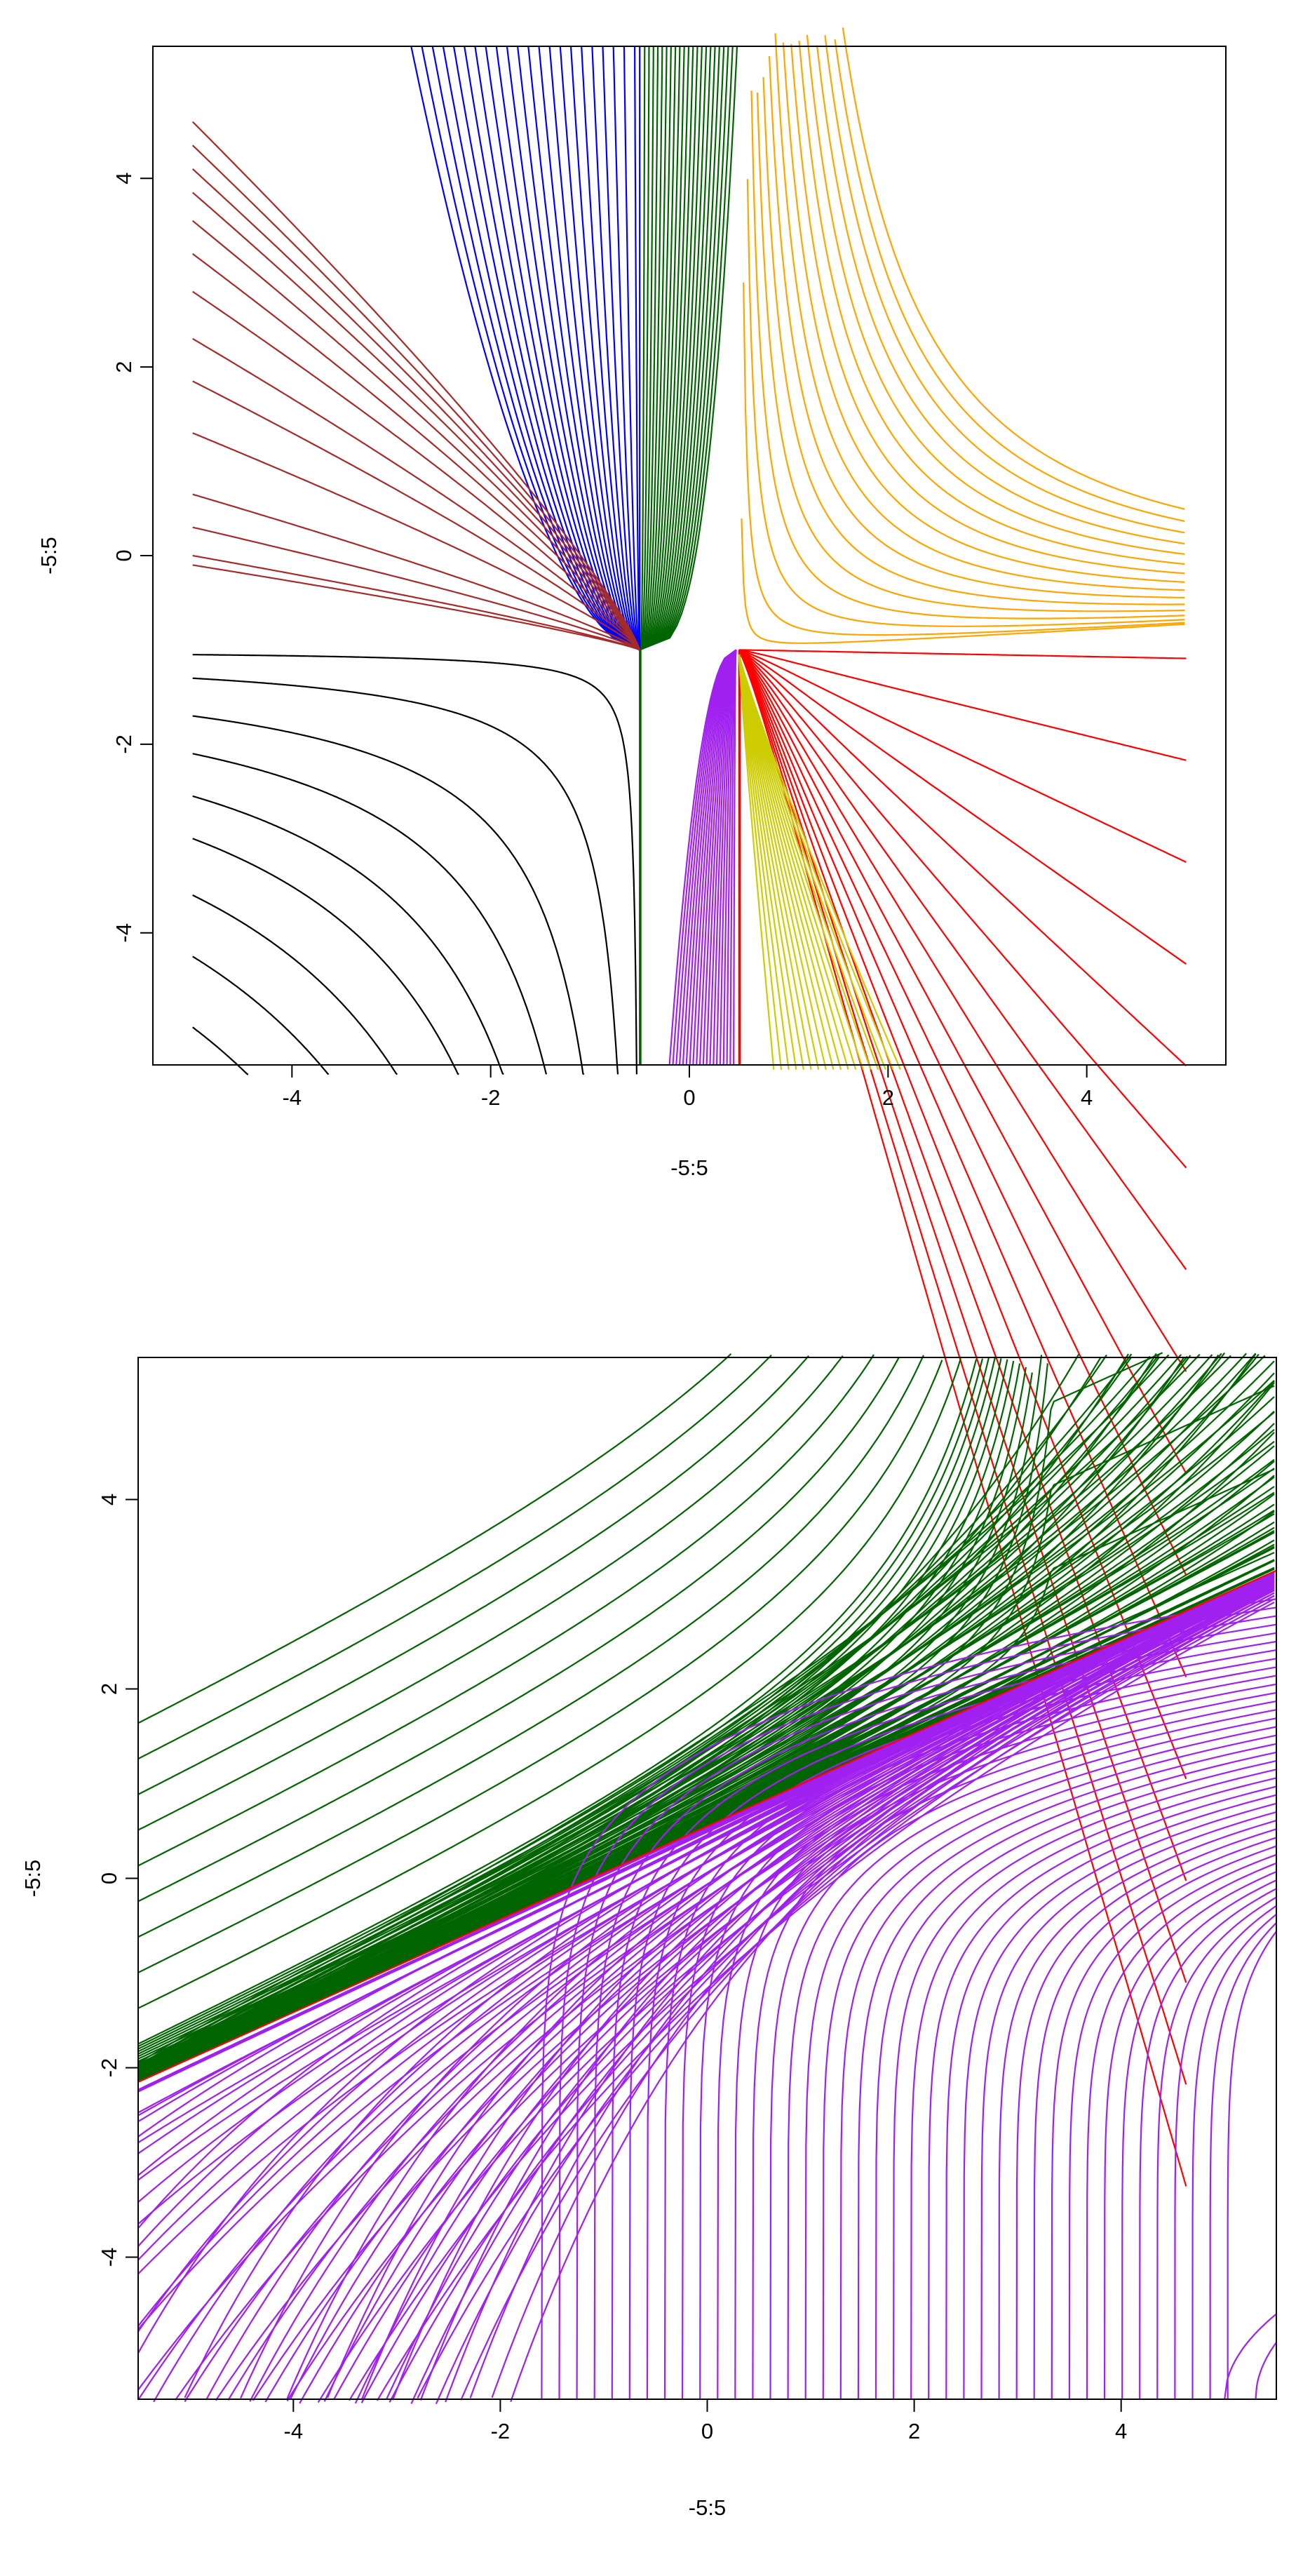 The height and width of the screenshot is (2576, 1310). Describe the element at coordinates (32, 1878) in the screenshot. I see `y-axis-title: -5:5` at that location.